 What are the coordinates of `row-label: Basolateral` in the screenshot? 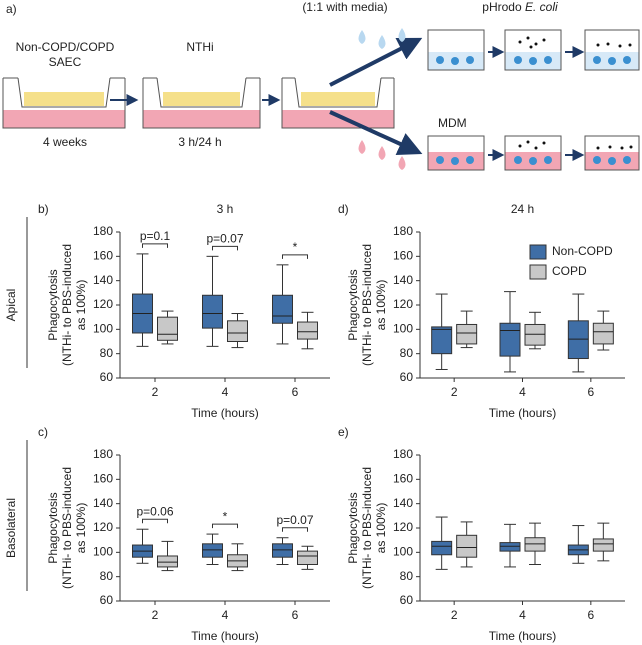 It's located at (11, 528).